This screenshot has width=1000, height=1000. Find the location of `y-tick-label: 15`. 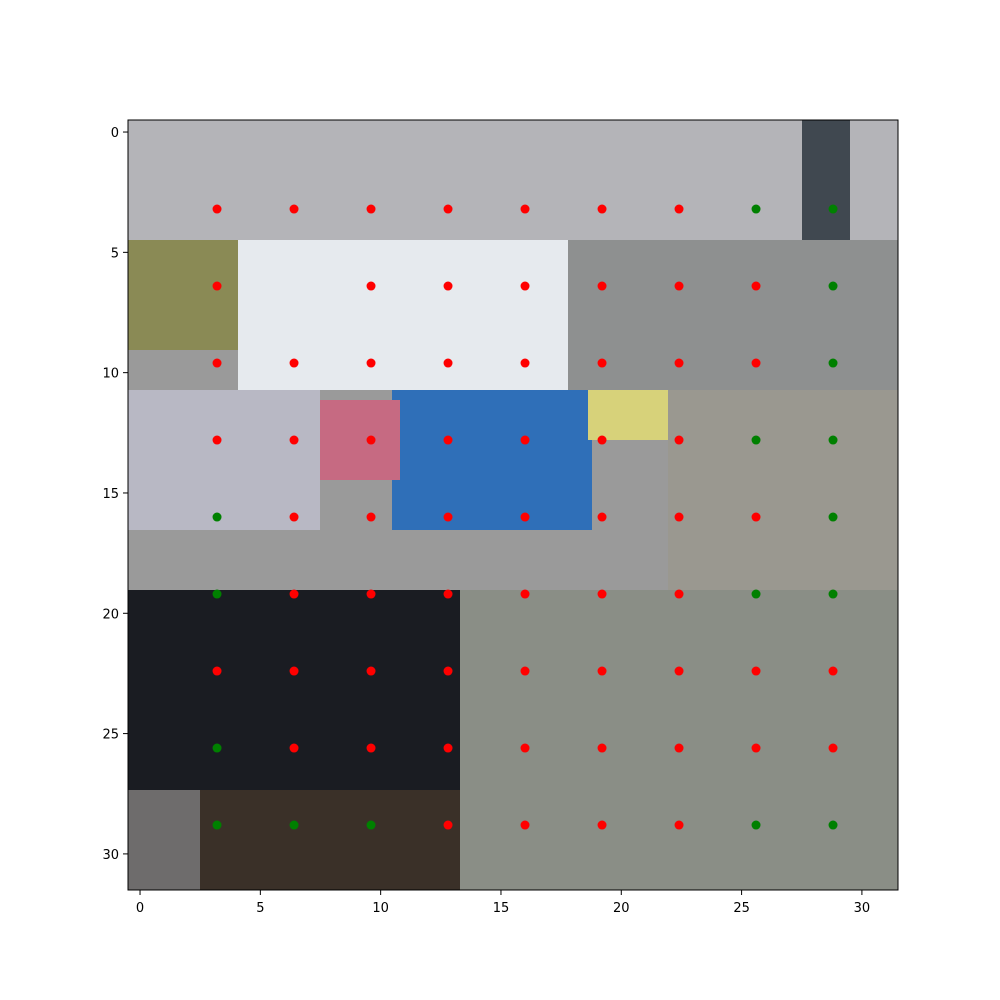

y-tick-label: 15 is located at coordinates (110, 494).